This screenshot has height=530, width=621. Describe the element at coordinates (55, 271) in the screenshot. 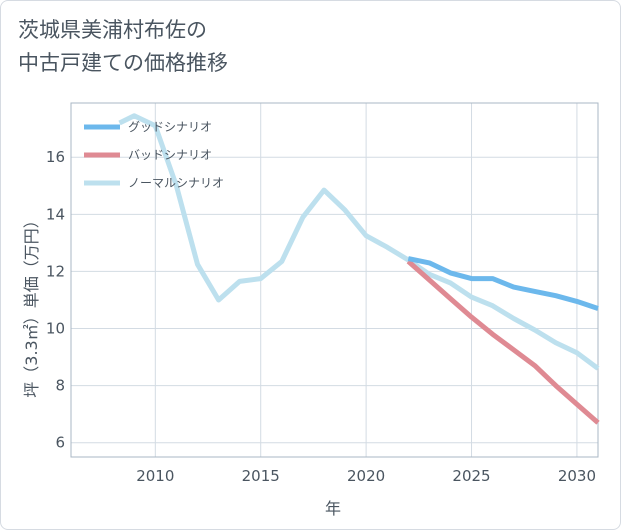

I see `y-tick-label: 12` at that location.